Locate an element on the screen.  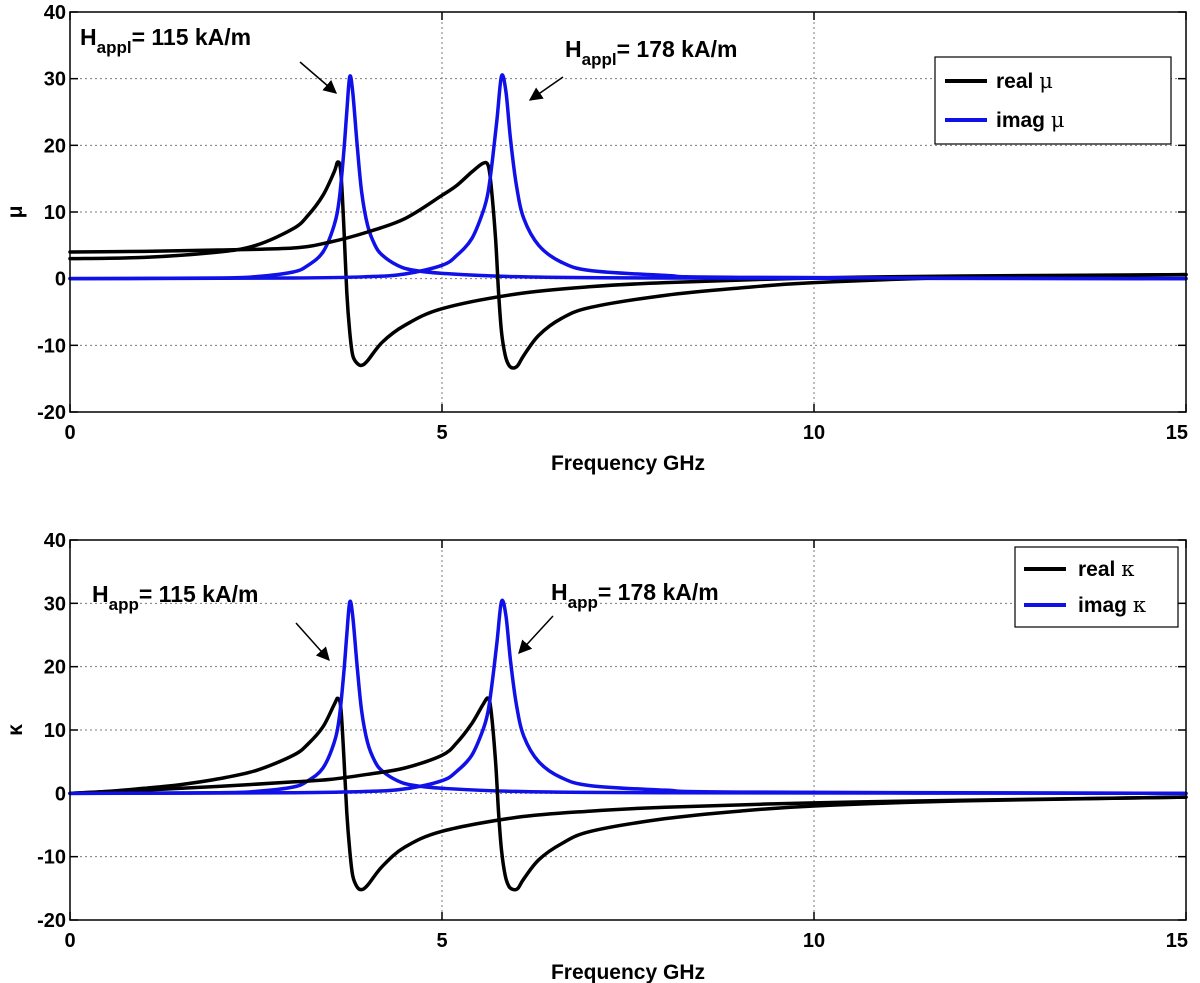
kappa-annotation-115-arrow is located at coordinates (312, 642).